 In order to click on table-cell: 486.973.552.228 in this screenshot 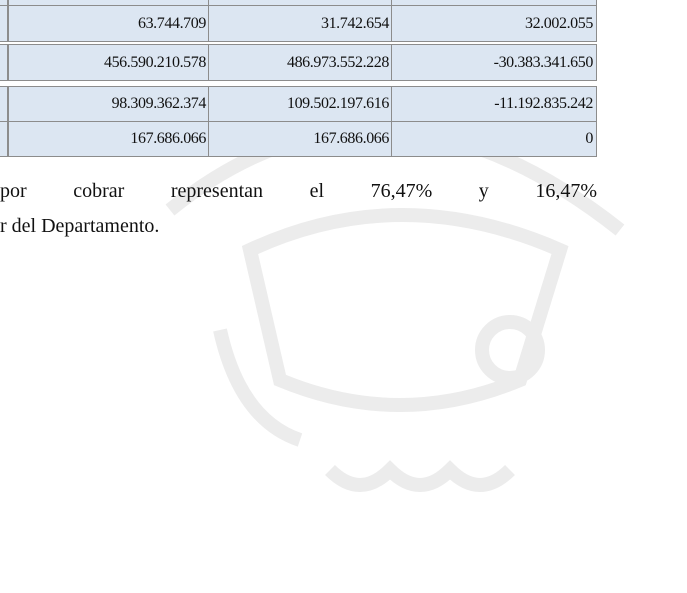, I will do `click(300, 62)`.